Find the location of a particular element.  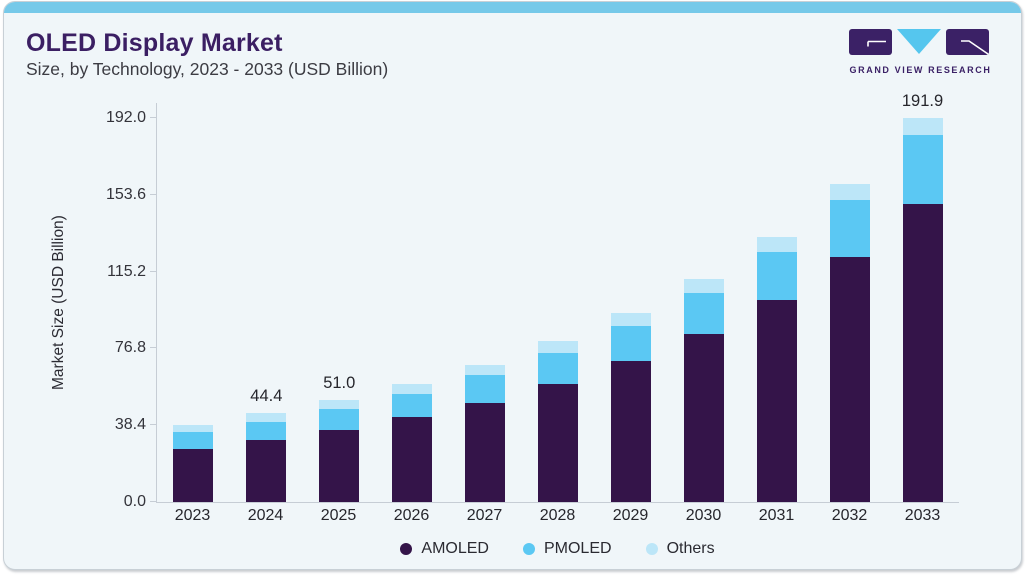

logo-g-glyph is located at coordinates (876, 43).